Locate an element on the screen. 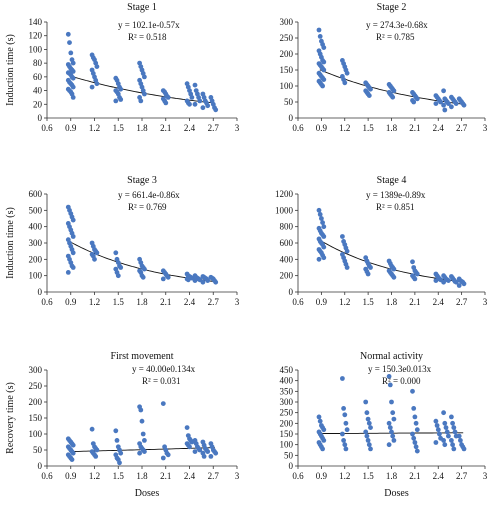 The image size is (500, 510). chart-title: Stage 4 is located at coordinates (392, 180).